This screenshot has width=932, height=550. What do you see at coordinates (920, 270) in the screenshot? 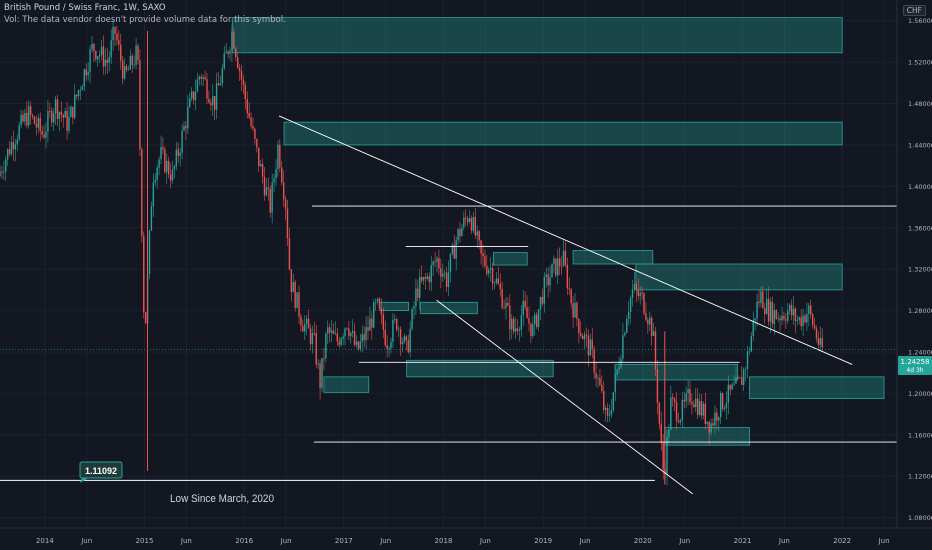
I see `y-tick-label: 1.32000` at bounding box center [920, 270].